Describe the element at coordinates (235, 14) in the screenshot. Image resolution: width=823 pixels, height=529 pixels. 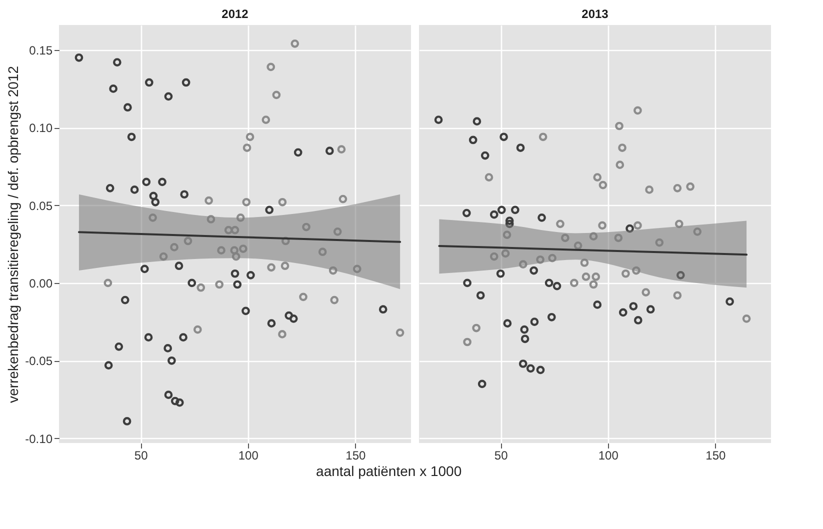
I see `chart-title: 2012` at that location.